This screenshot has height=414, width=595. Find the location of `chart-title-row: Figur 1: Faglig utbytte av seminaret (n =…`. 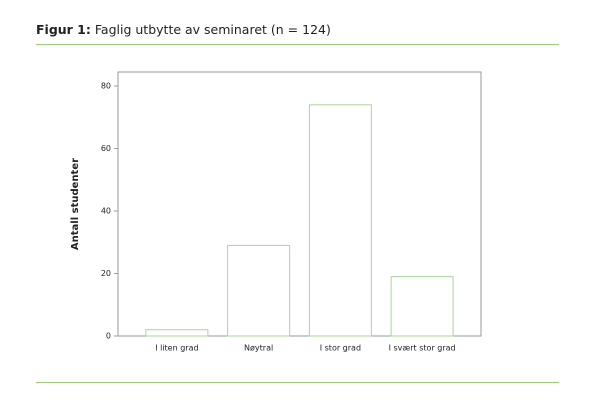

chart-title-row: Figur 1: Faglig utbytte av seminaret (n =… is located at coordinates (183, 29).